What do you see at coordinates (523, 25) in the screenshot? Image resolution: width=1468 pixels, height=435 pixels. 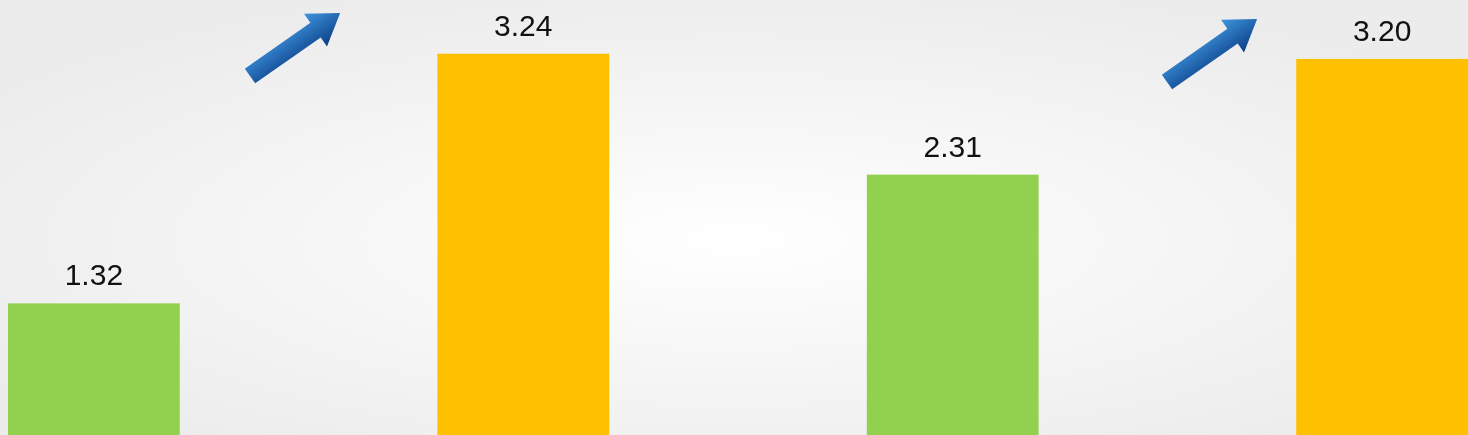 I see `data-label: 3.24` at bounding box center [523, 25].